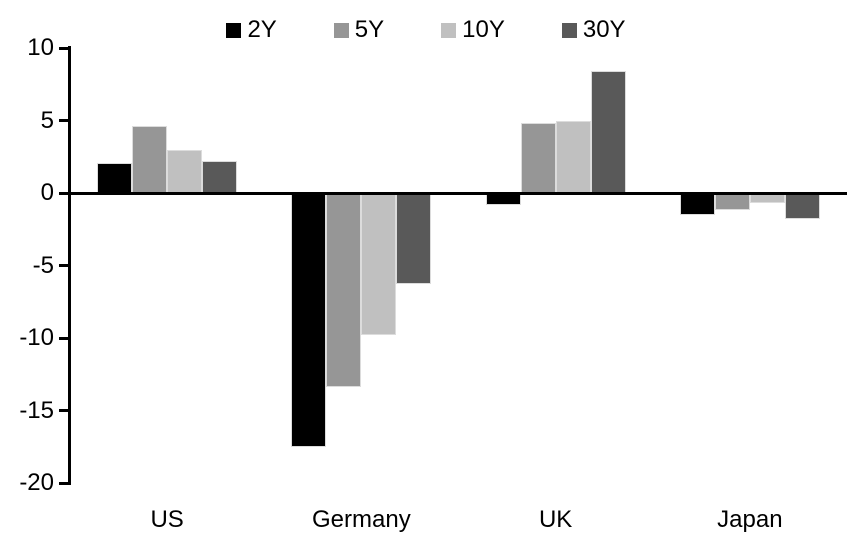 The image size is (852, 539). Describe the element at coordinates (555, 519) in the screenshot. I see `category-label-uk: UK` at that location.